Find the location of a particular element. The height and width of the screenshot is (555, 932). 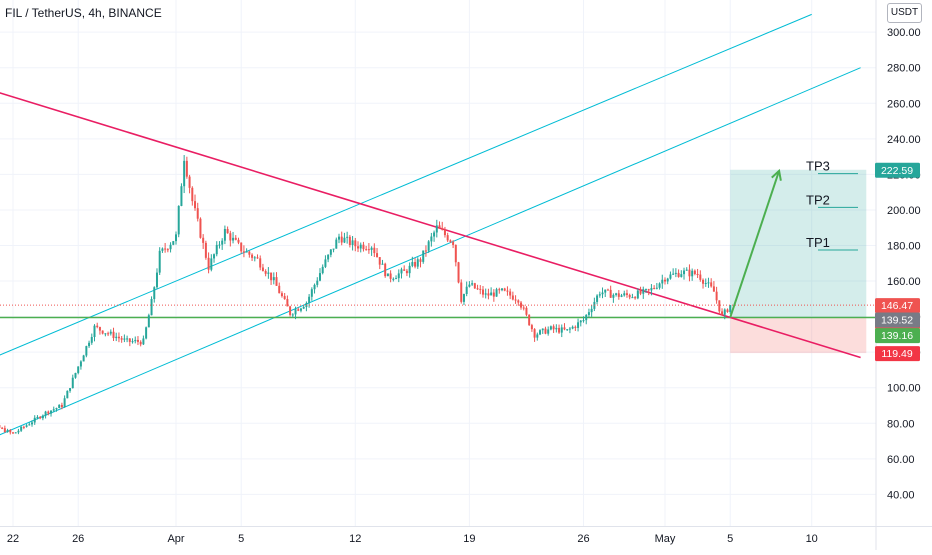

y-tick-label: 40.00 is located at coordinates (901, 495).